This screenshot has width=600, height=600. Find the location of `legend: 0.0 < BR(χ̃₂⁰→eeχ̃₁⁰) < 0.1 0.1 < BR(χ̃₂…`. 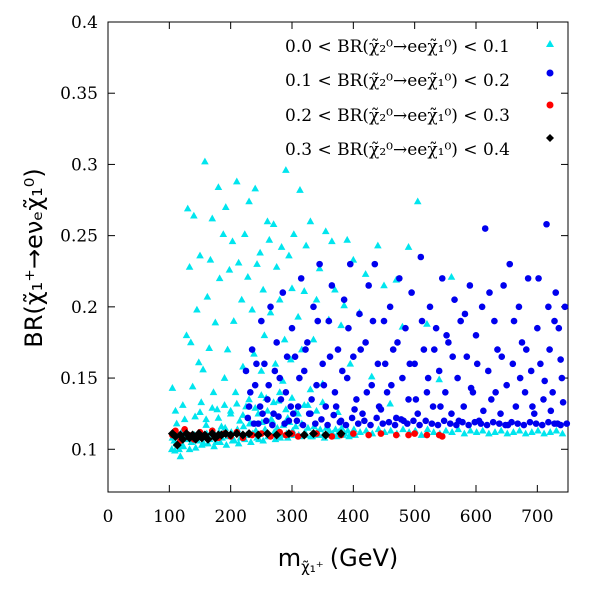

legend: 0.0 < BR(χ̃₂⁰→eeχ̃₁⁰) < 0.1 0.1 < BR(χ̃₂… is located at coordinates (419, 98).